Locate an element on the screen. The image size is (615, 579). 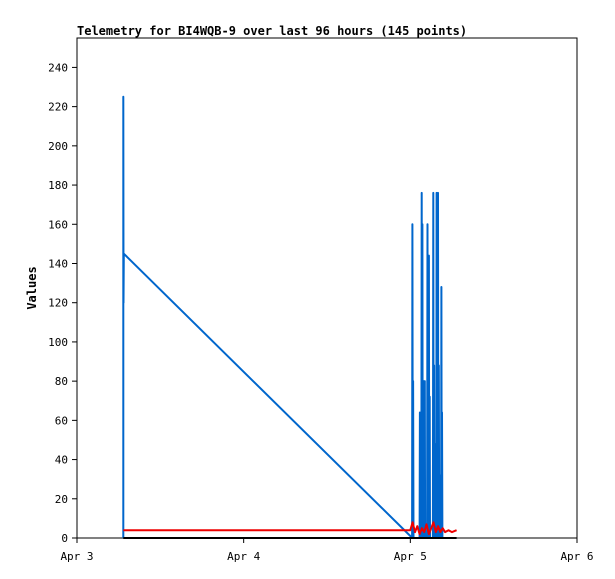
y-tick-label: 240 is located at coordinates (58, 67).